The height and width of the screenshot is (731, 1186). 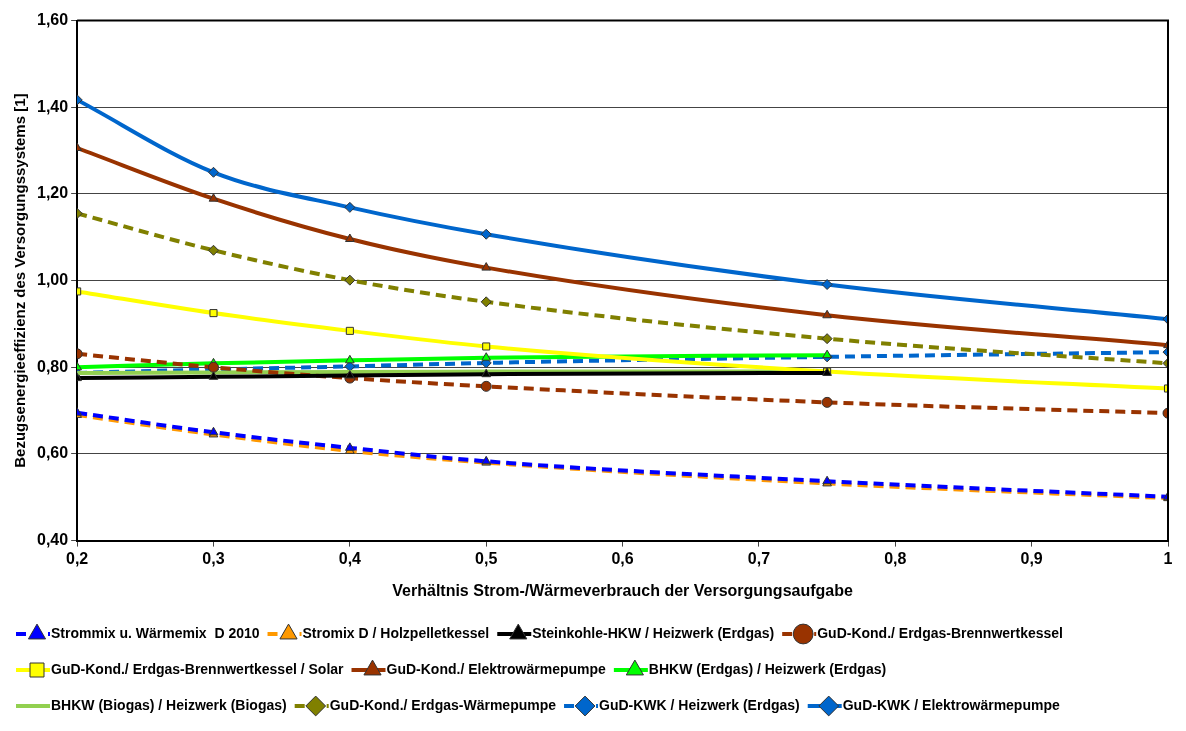 What do you see at coordinates (895, 558) in the screenshot?
I see `x-tick-label: 0,8` at bounding box center [895, 558].